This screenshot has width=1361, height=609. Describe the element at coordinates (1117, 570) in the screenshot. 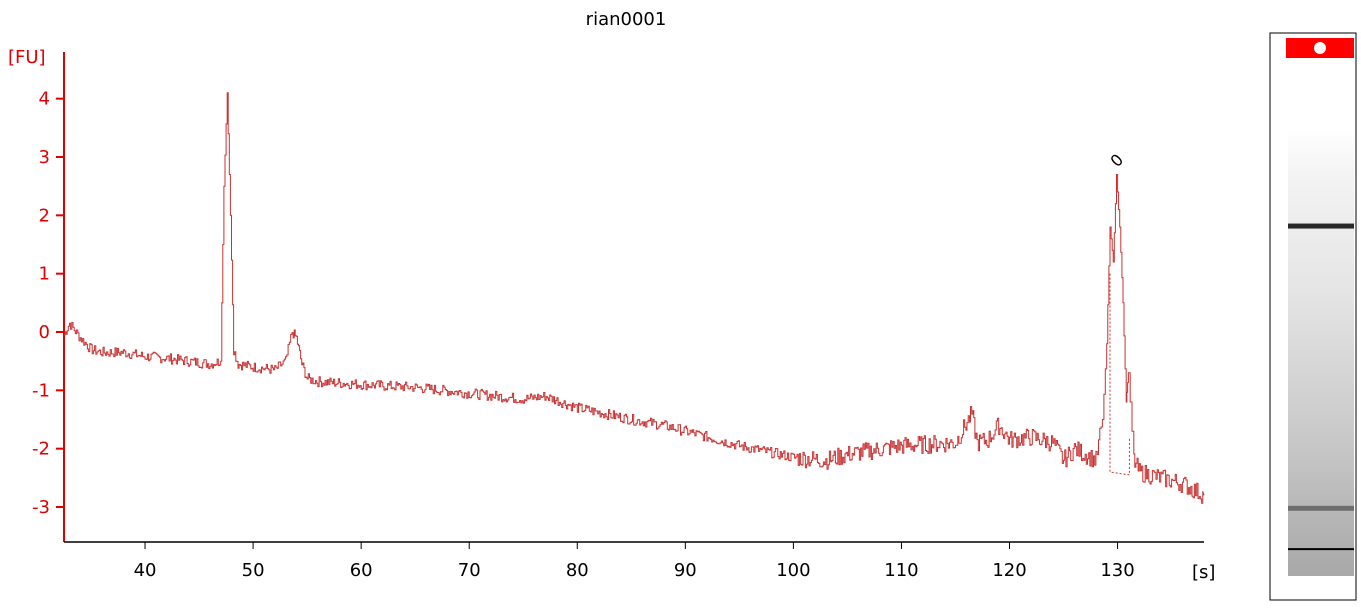

I see `x-tick-label: 130` at that location.